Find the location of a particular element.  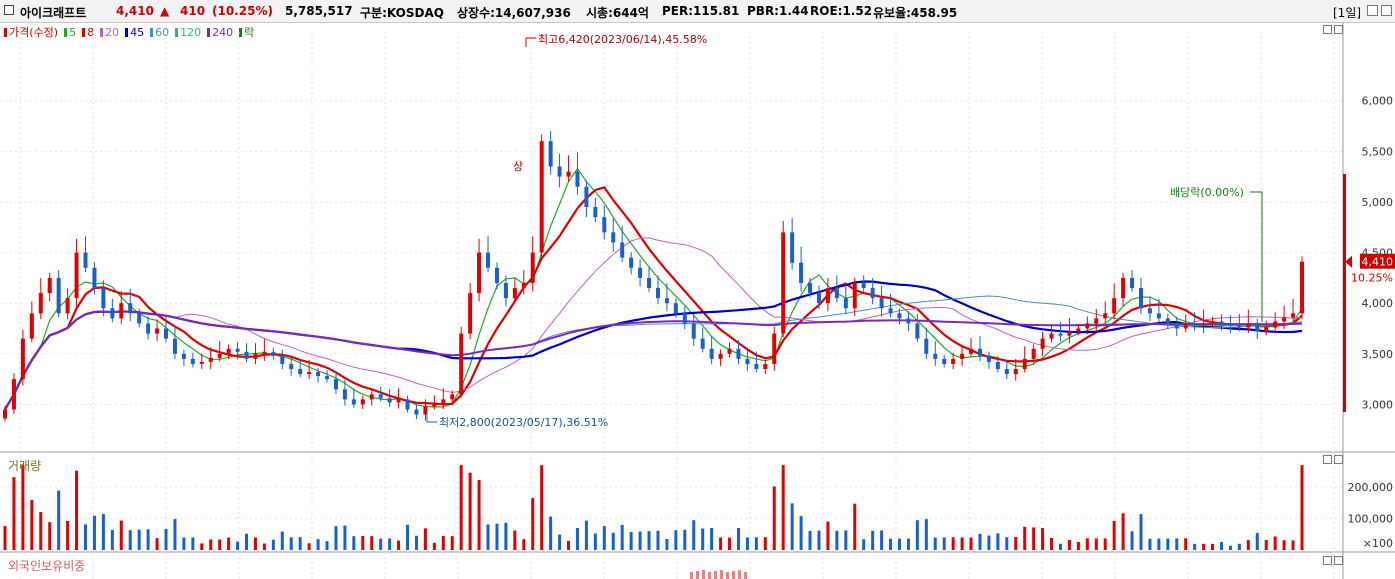

roe-value: ROE:1.52 is located at coordinates (841, 11).